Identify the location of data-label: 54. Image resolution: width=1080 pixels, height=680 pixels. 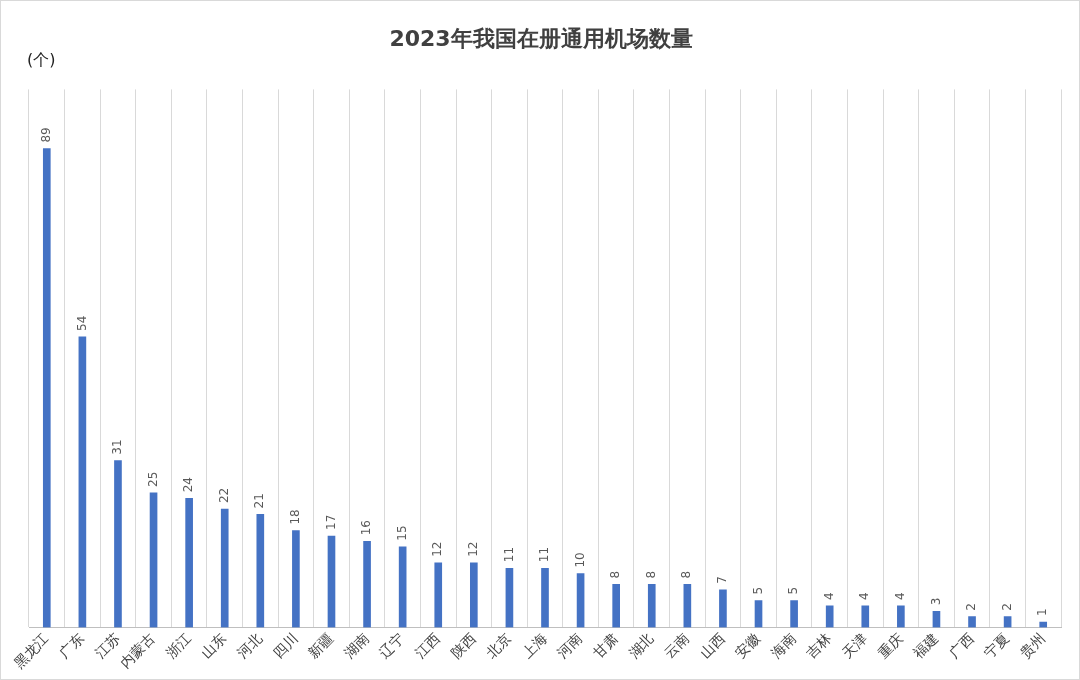
(81, 323).